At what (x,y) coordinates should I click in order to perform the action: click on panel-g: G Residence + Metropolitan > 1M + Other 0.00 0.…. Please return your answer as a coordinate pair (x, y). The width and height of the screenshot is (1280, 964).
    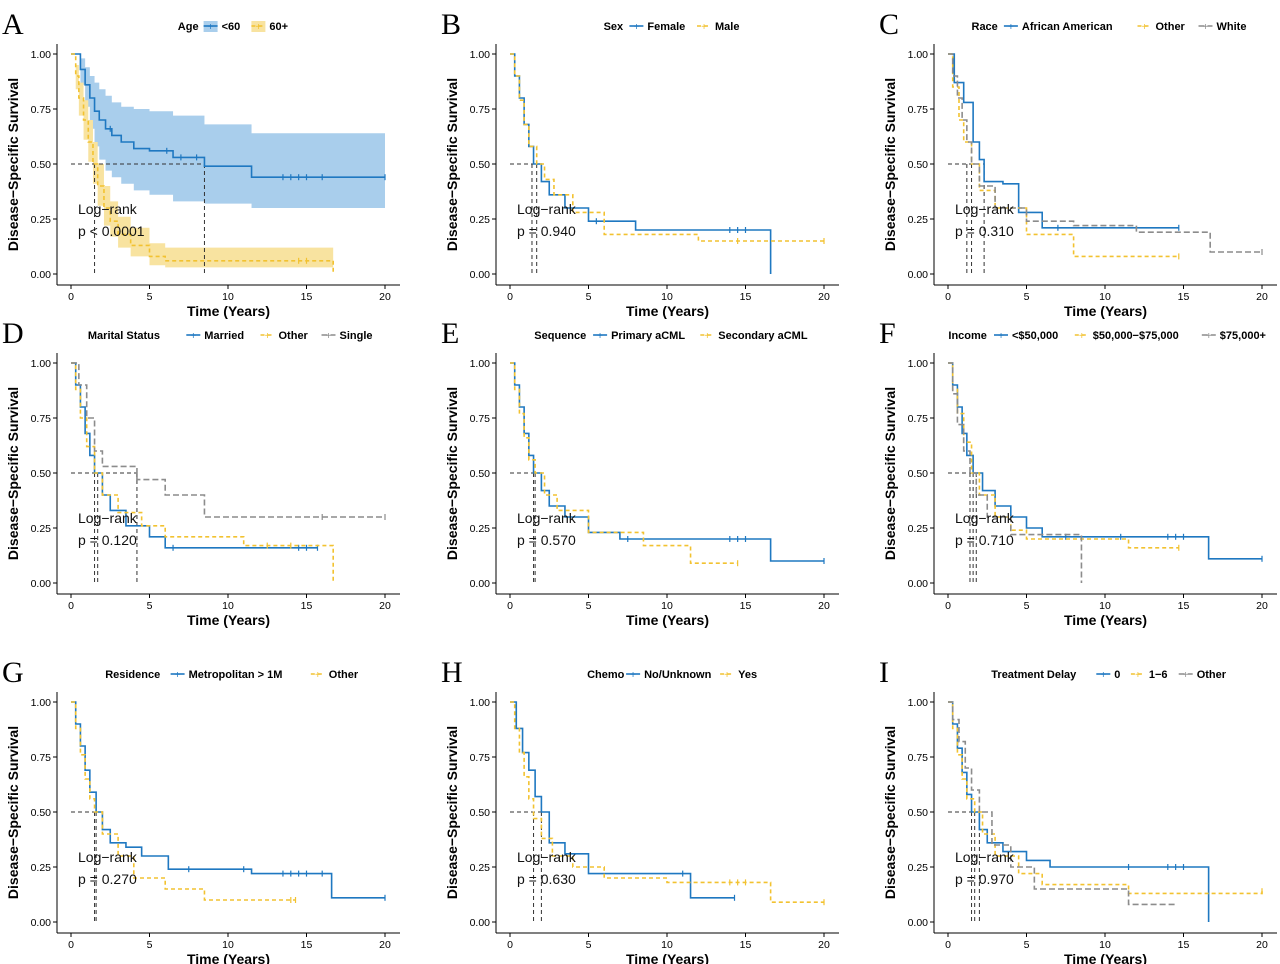
    Looking at the image, I should click on (201, 810).